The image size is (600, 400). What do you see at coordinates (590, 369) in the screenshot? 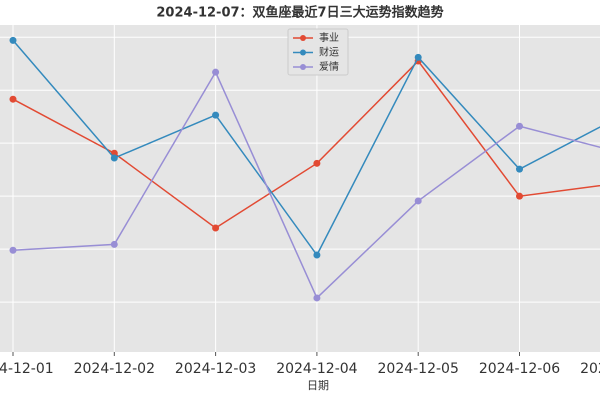
I see `x-tick-label: 2024-12-07` at bounding box center [590, 369].